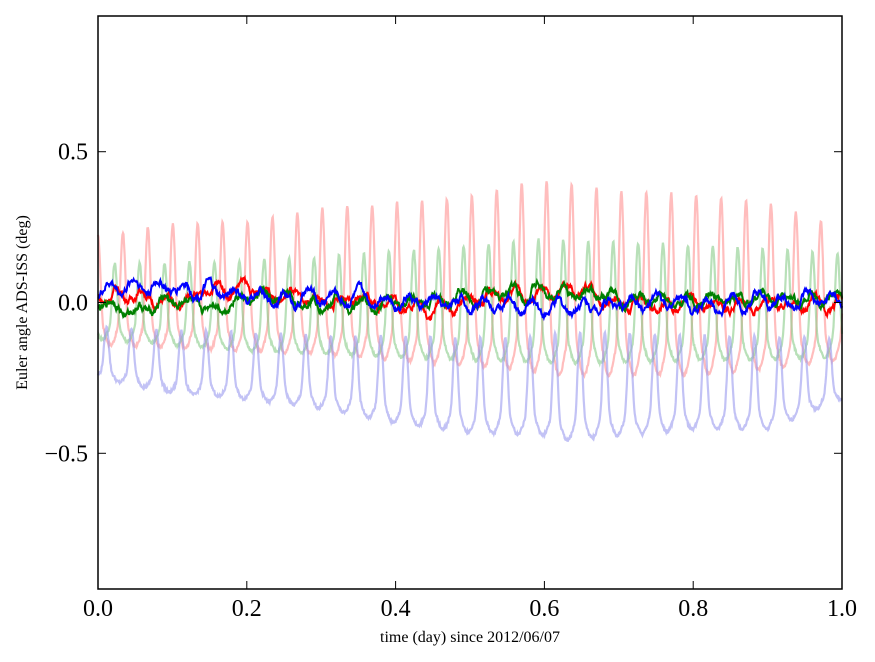 Image resolution: width=875 pixels, height=662 pixels. What do you see at coordinates (842, 609) in the screenshot?
I see `x-tick-label: 1.0` at bounding box center [842, 609].